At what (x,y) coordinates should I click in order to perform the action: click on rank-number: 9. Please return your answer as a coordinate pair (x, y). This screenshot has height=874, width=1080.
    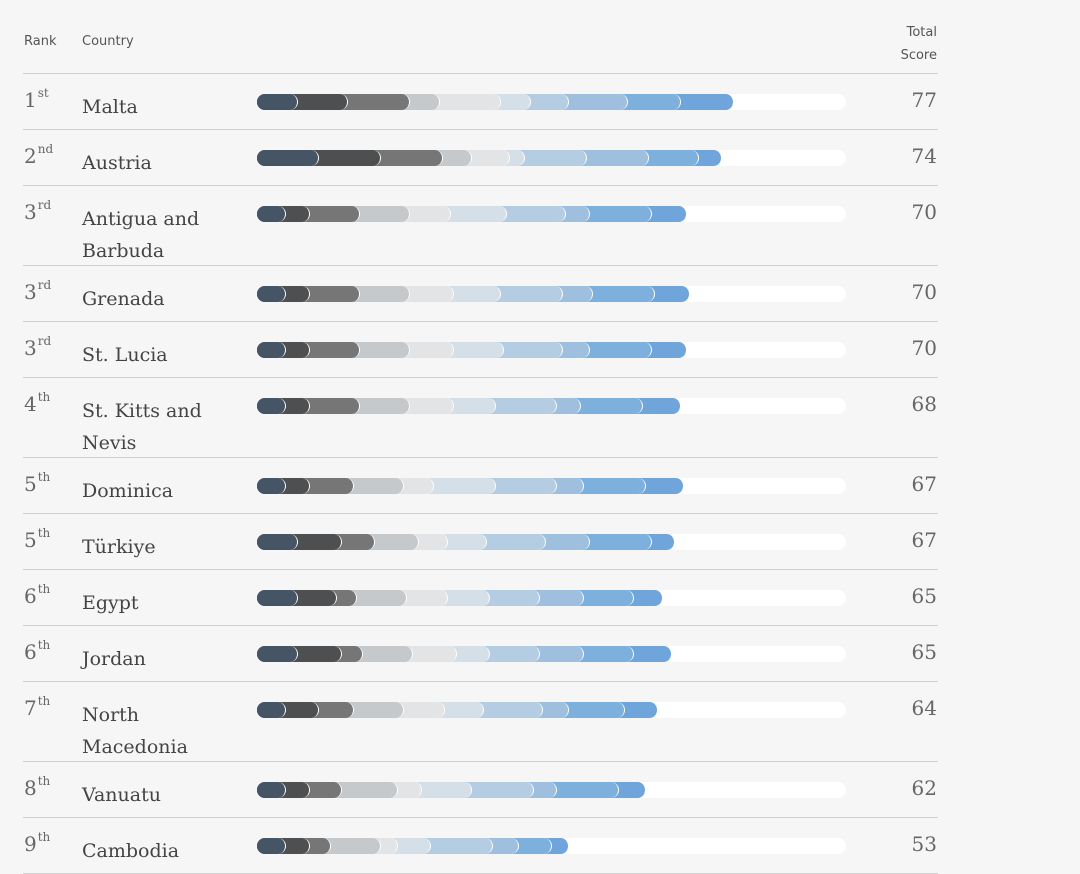
    Looking at the image, I should click on (30, 844).